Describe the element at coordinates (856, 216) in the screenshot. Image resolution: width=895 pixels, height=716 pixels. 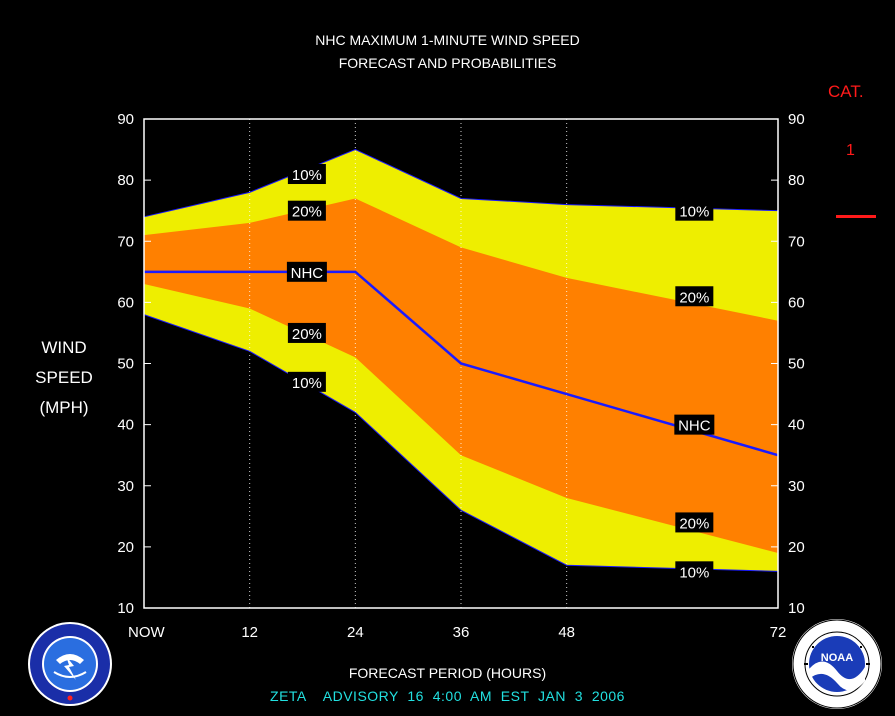
I see `category-indicator-line` at that location.